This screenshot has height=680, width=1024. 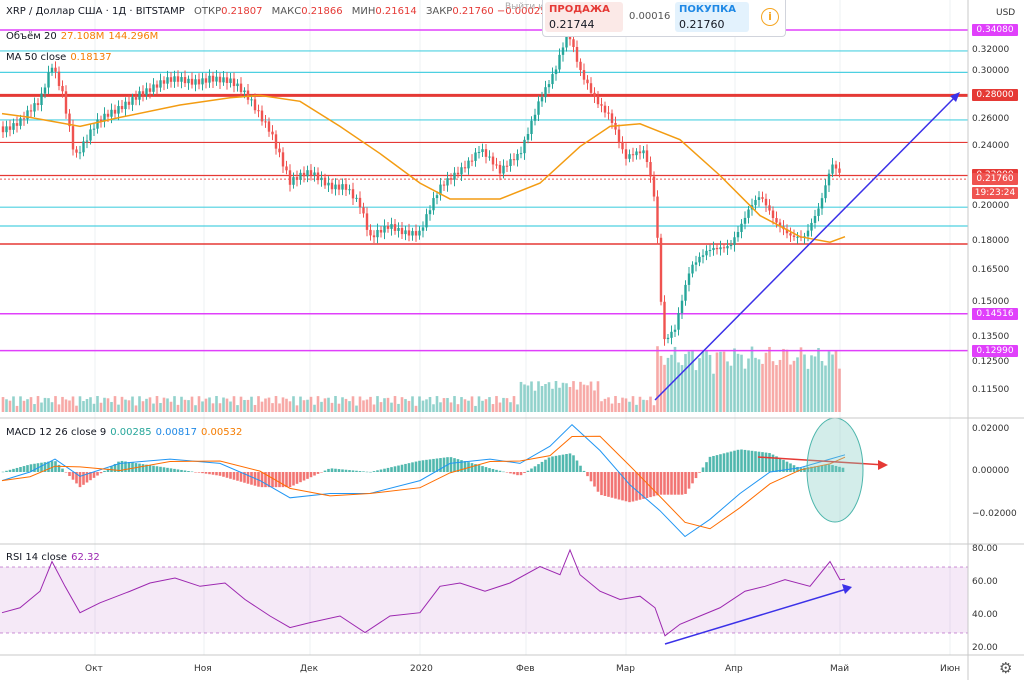 What do you see at coordinates (991, 429) in the screenshot?
I see `macd-axis-label: 0.02000` at bounding box center [991, 429].